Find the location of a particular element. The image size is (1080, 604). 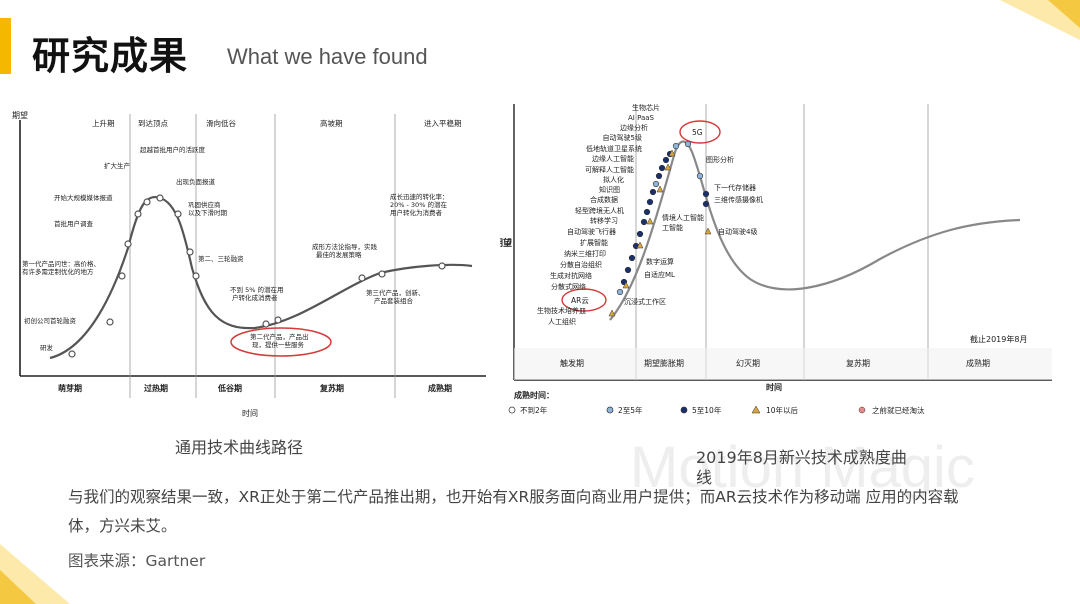

chart2-hype-curve is located at coordinates (815, 230).